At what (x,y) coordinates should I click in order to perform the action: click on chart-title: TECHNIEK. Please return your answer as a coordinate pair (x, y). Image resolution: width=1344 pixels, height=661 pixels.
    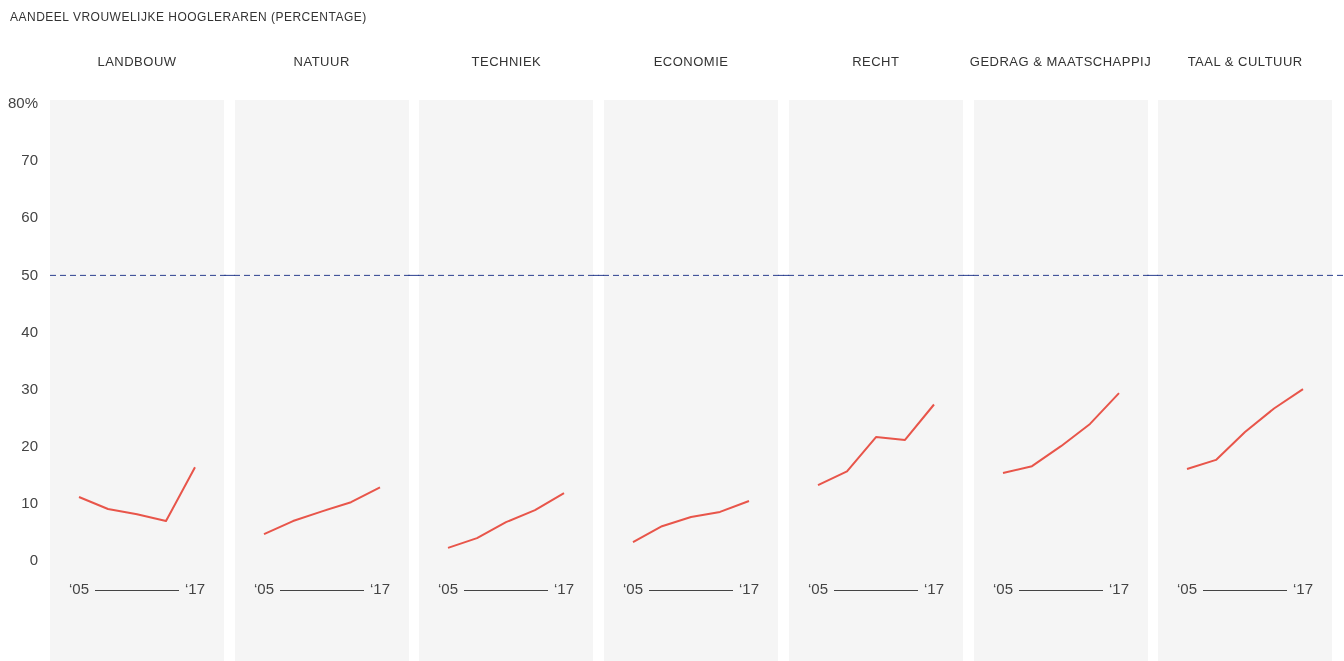
    Looking at the image, I should click on (506, 61).